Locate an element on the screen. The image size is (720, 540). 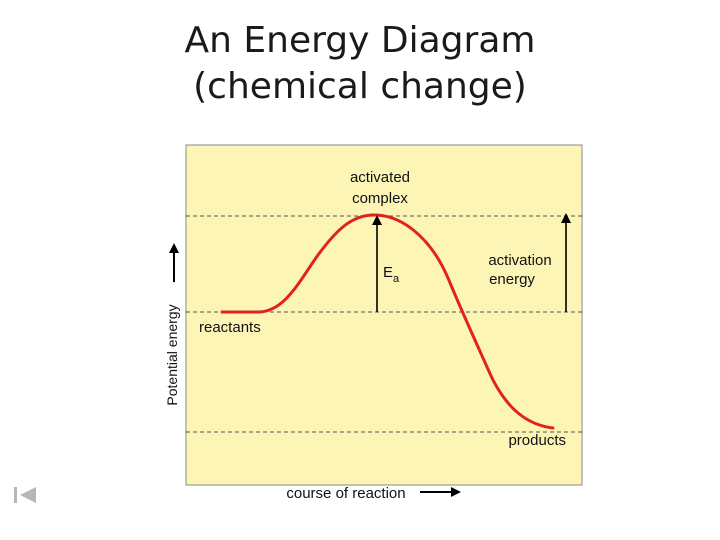
y-axis-label: Potential energy is located at coordinates (172, 354).